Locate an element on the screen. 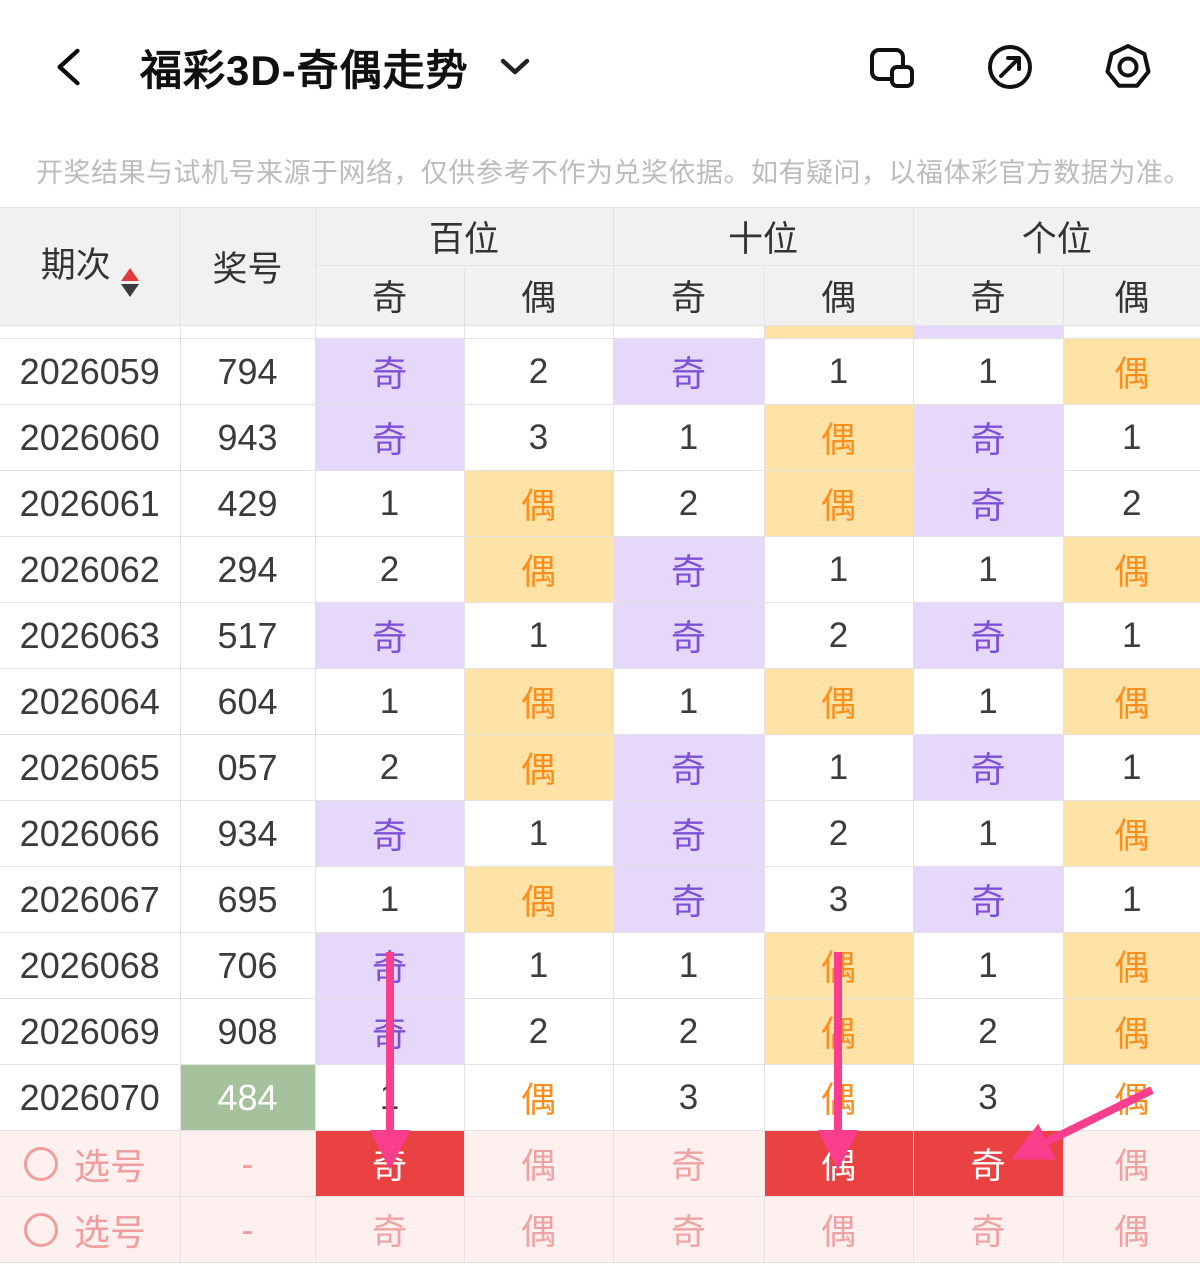 Image resolution: width=1200 pixels, height=1266 pixels. subheader-units-odd: 奇 is located at coordinates (988, 295).